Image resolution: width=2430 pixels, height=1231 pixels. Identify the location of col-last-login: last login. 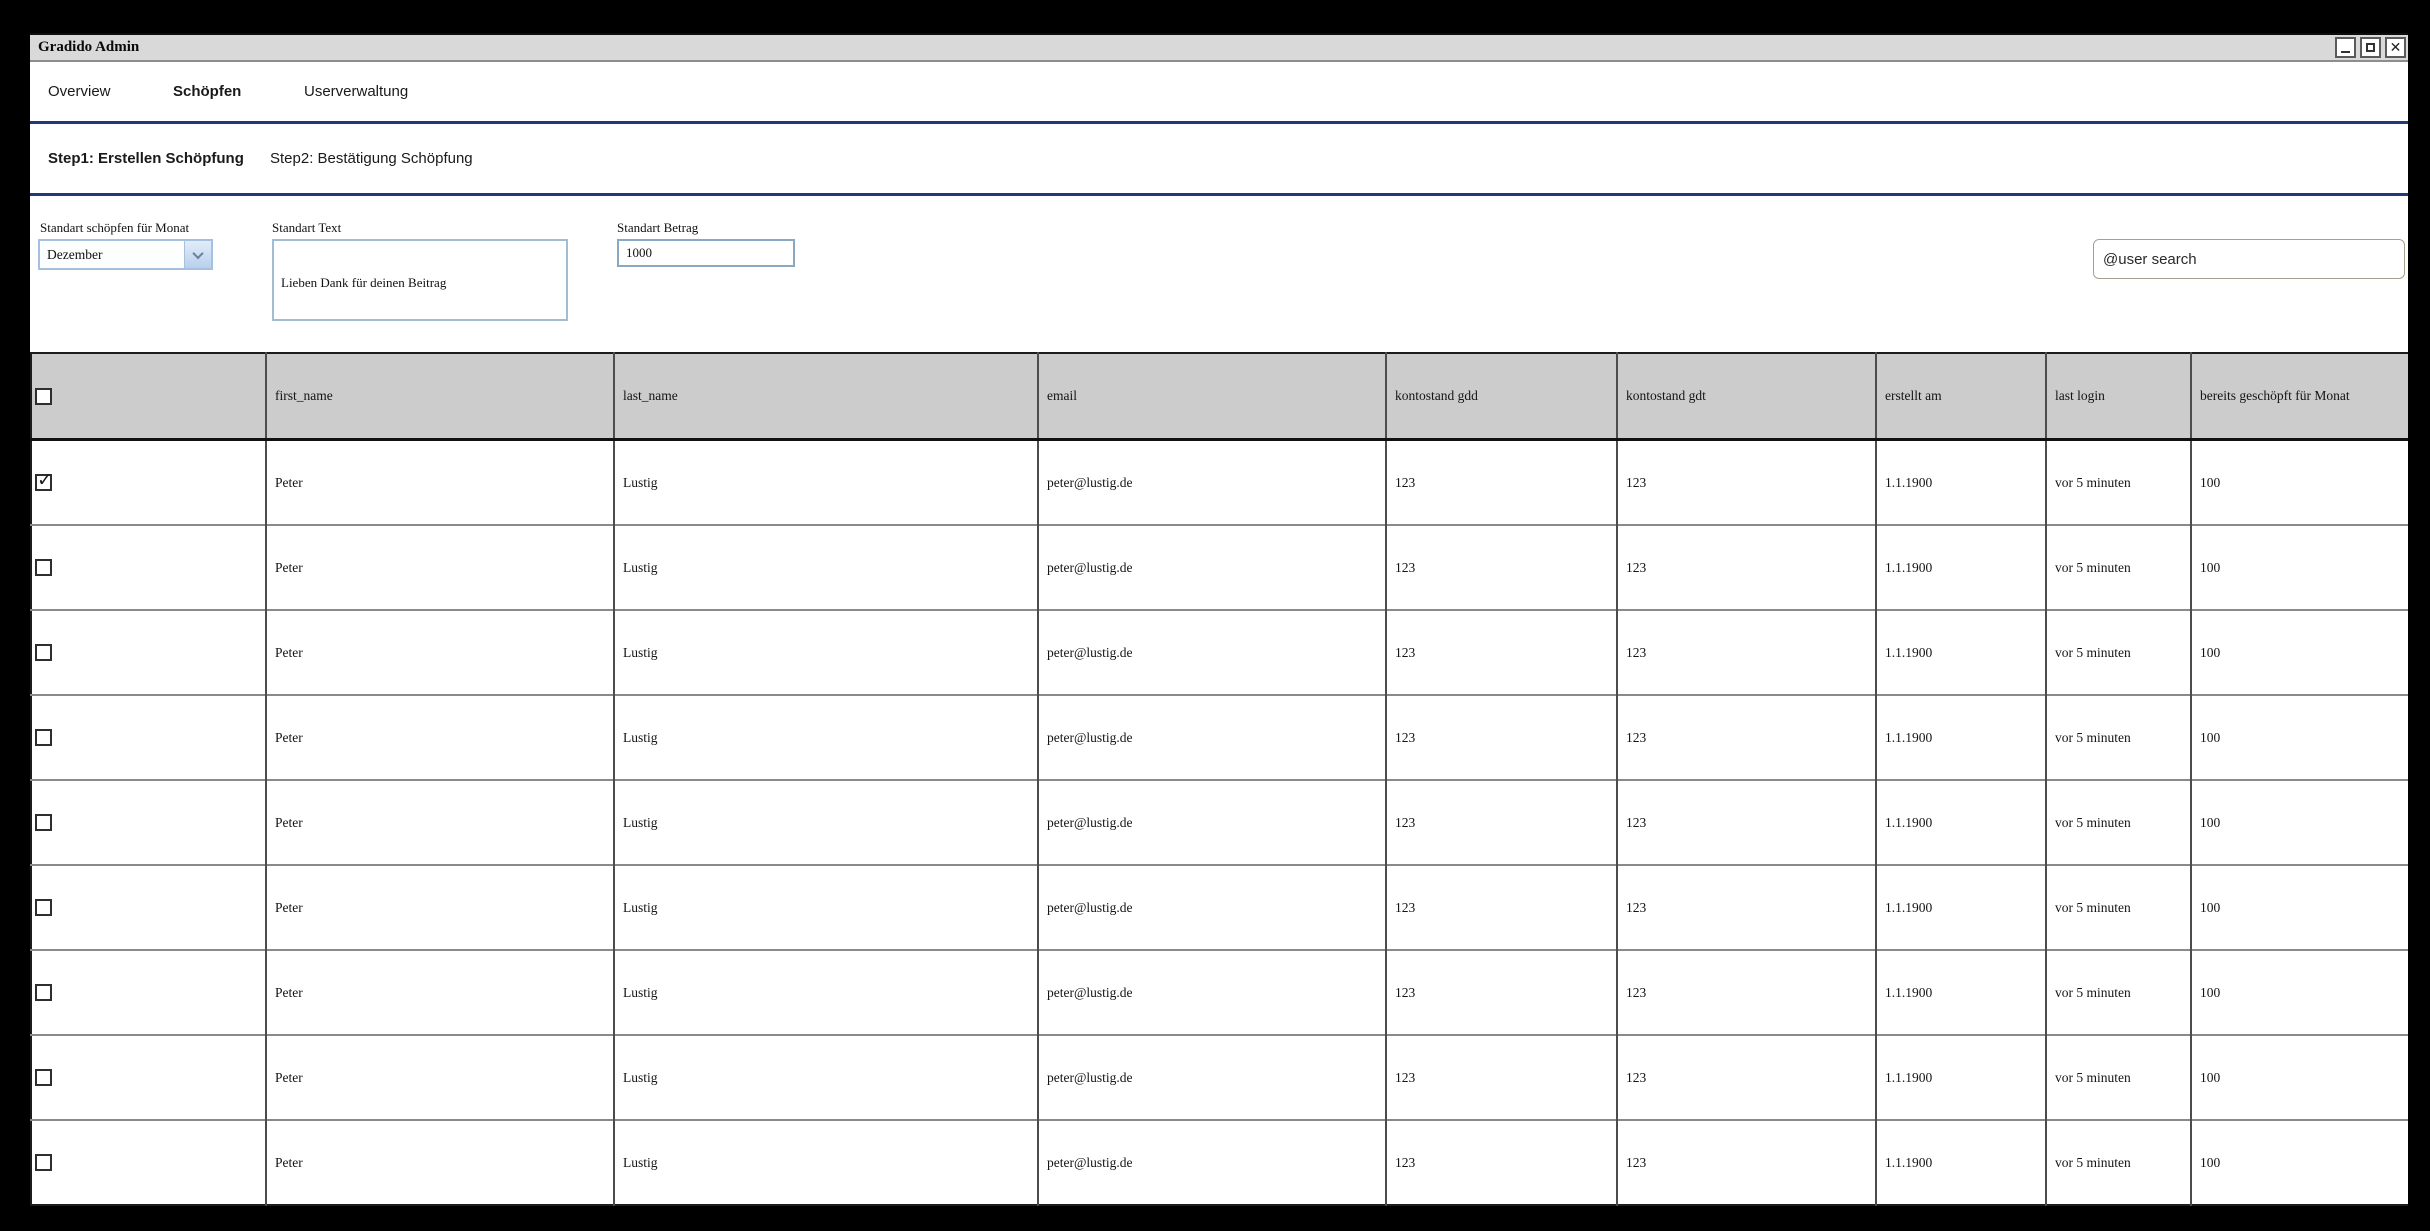
(2118, 397).